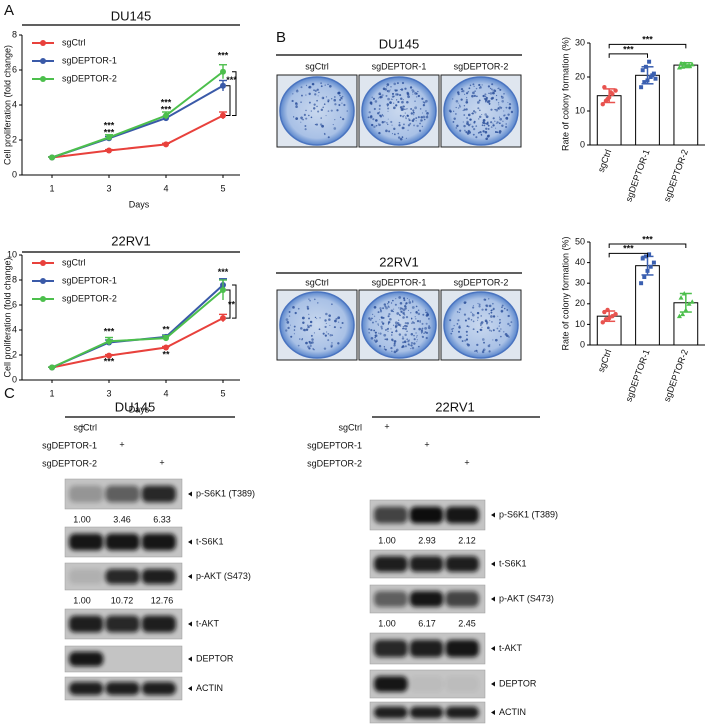  I want to click on band-arrow, so click(493, 515).